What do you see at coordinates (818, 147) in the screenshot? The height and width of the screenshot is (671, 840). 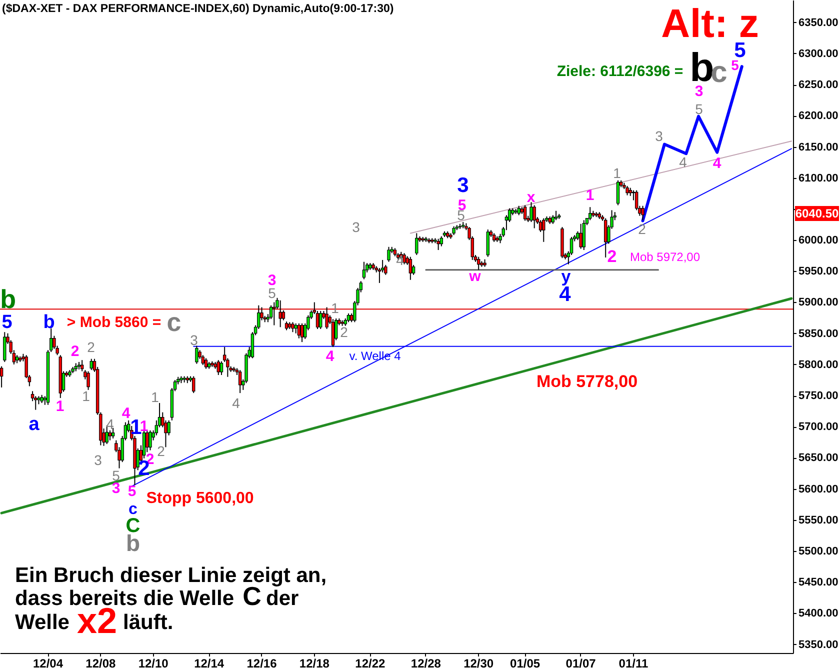 I see `y-tick-label: 6150.00` at bounding box center [818, 147].